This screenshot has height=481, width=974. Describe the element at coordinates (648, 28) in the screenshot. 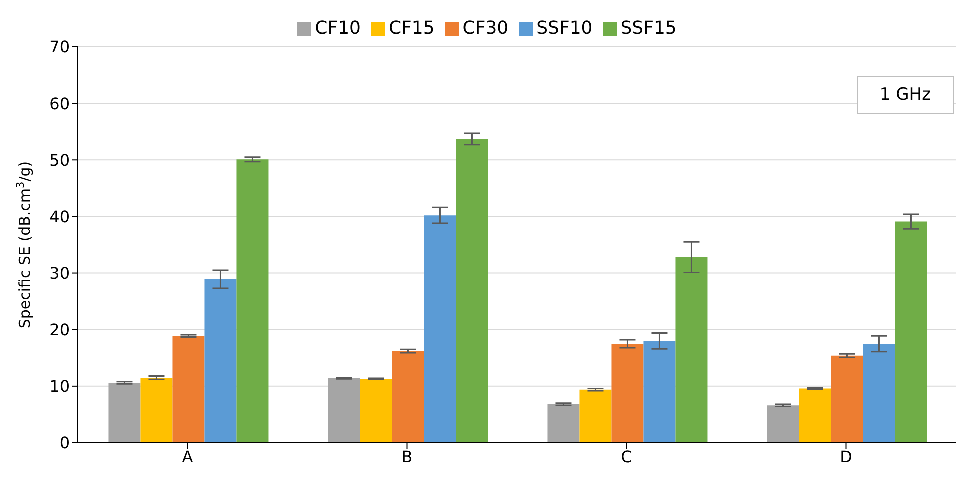

I see `legend-label: SSF15` at that location.